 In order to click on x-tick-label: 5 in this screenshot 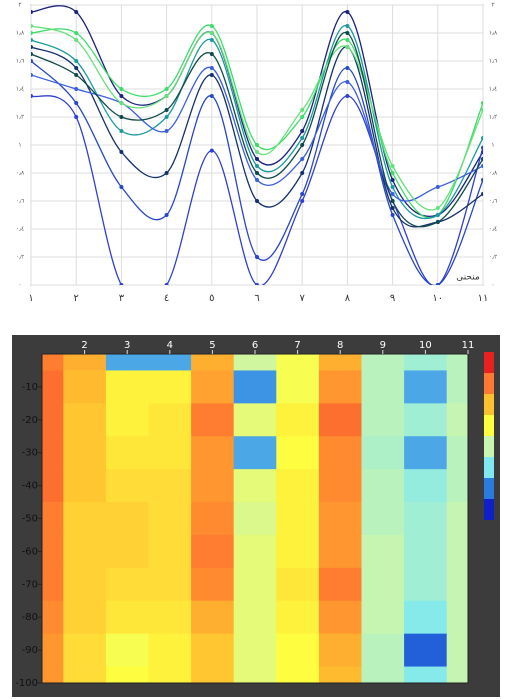, I will do `click(212, 345)`.